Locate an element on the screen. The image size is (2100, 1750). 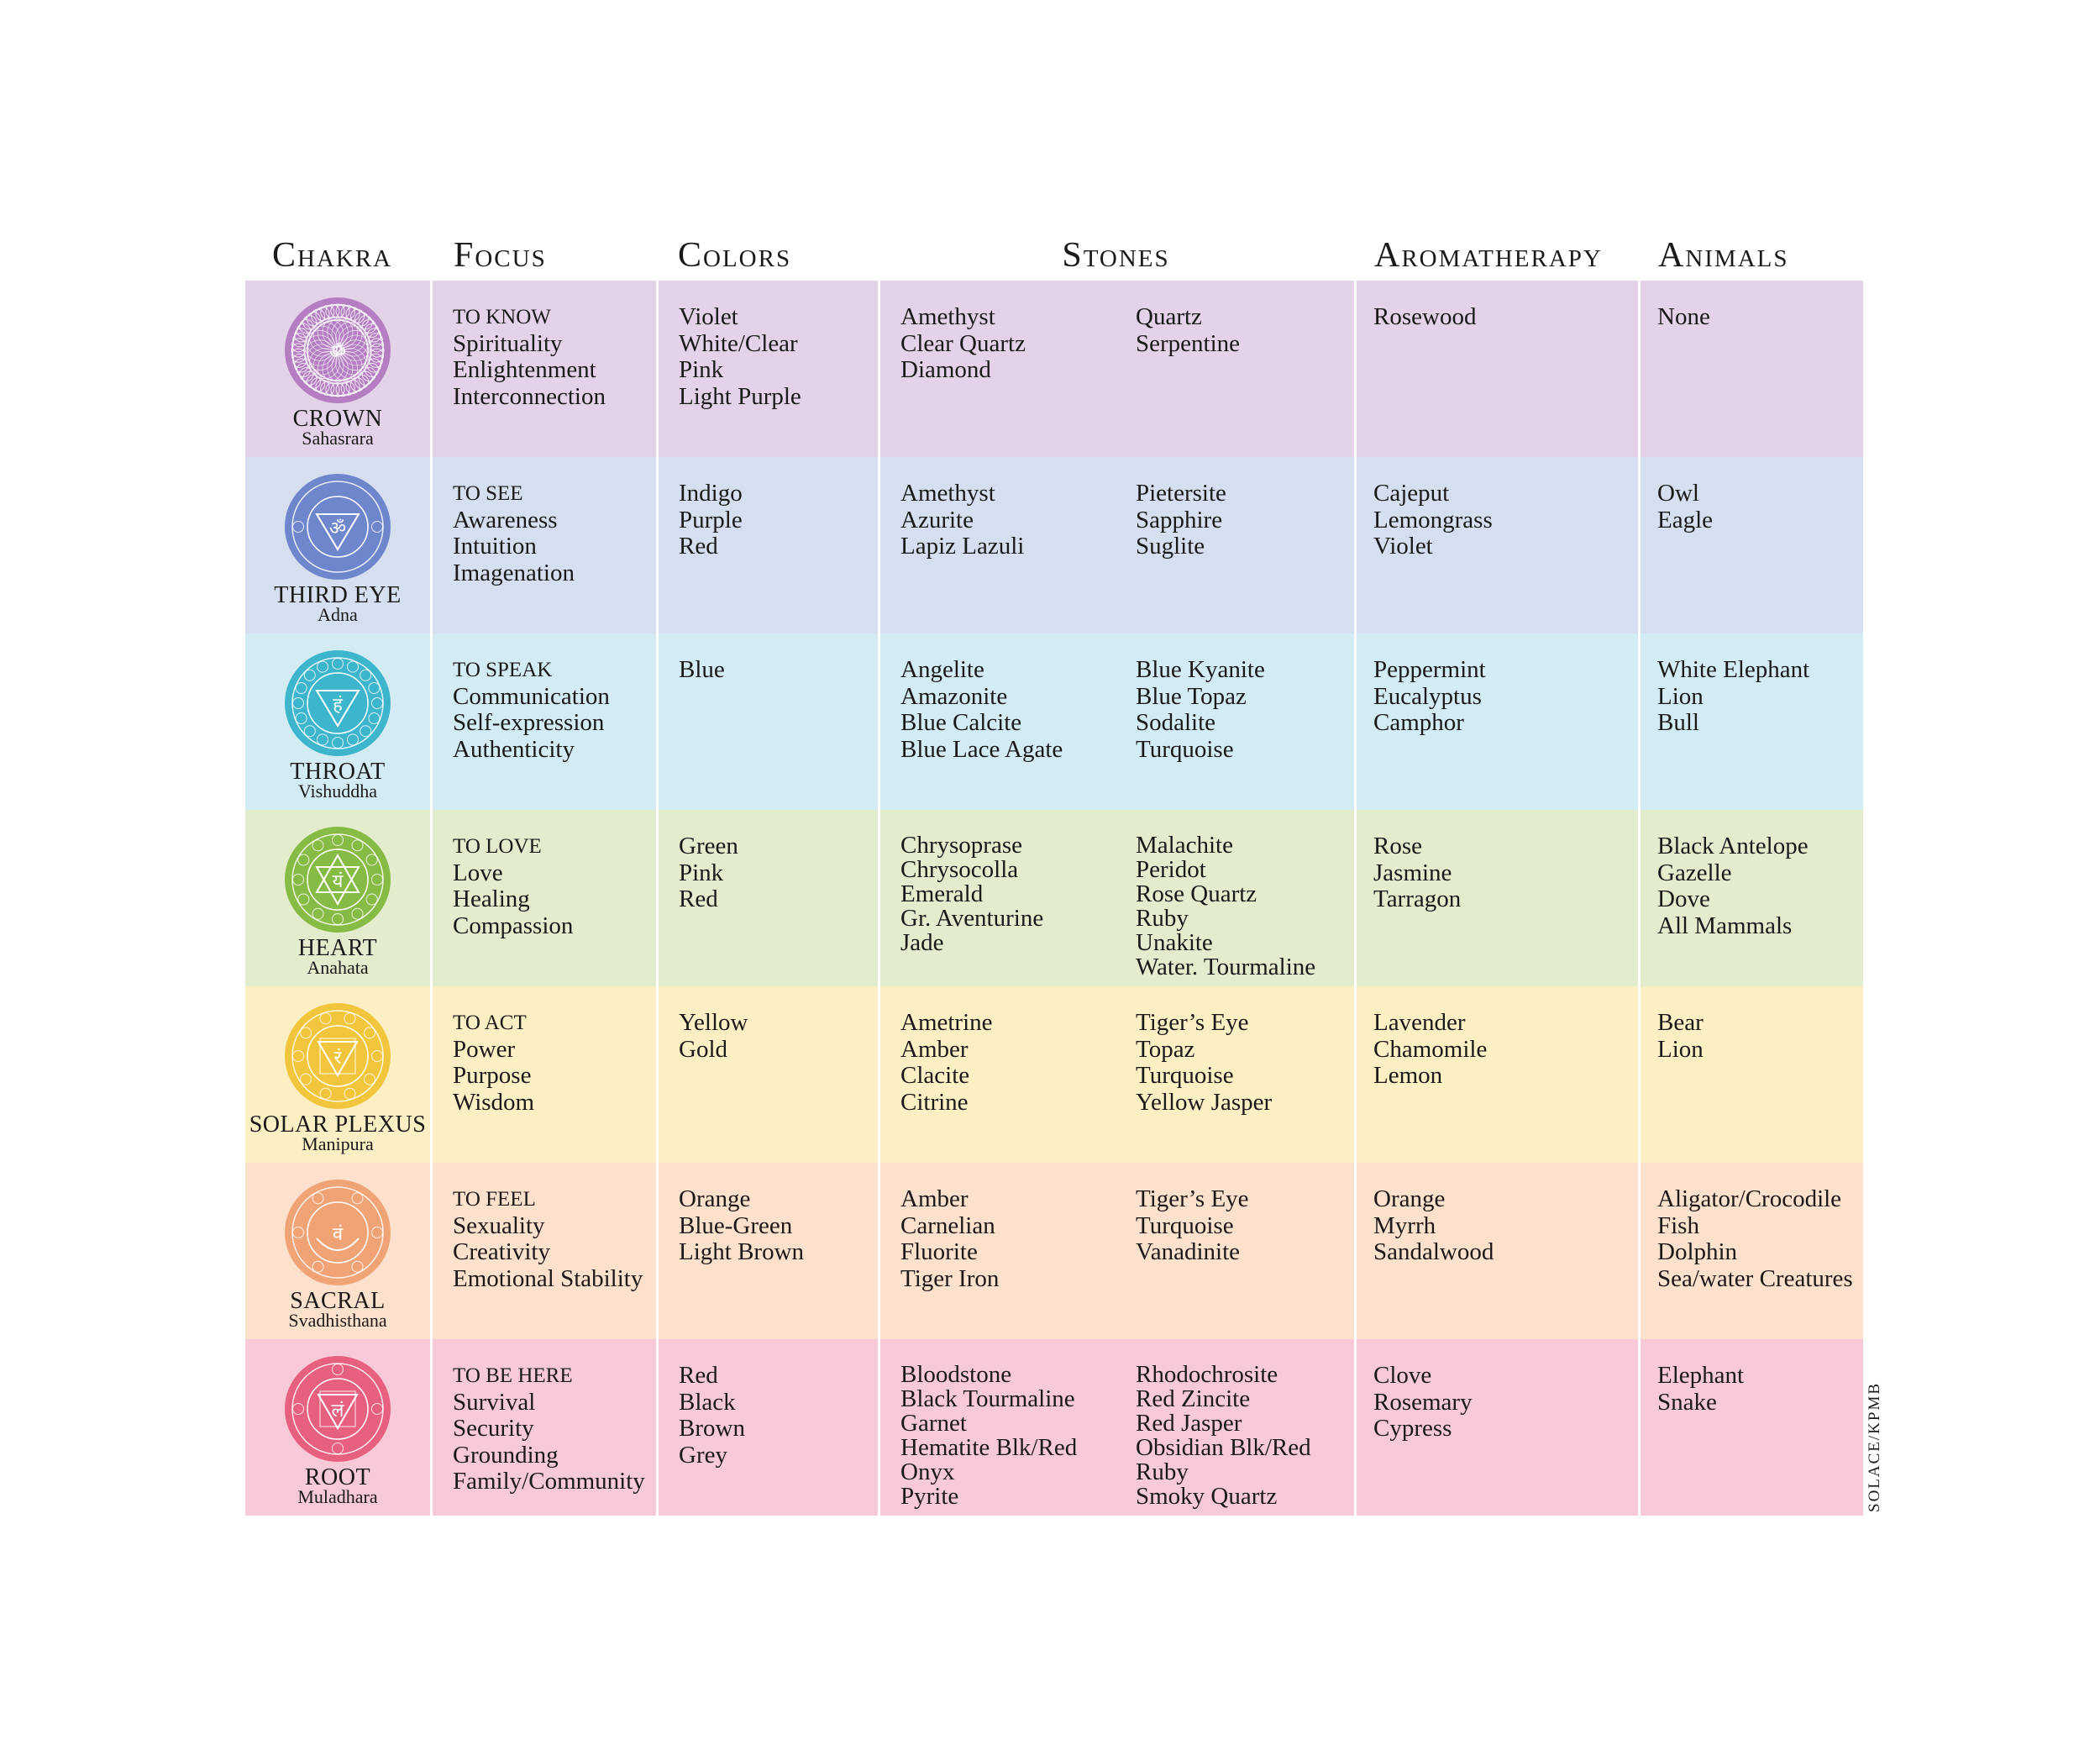
aromatherapy-cell: Rosewood is located at coordinates (1496, 369).